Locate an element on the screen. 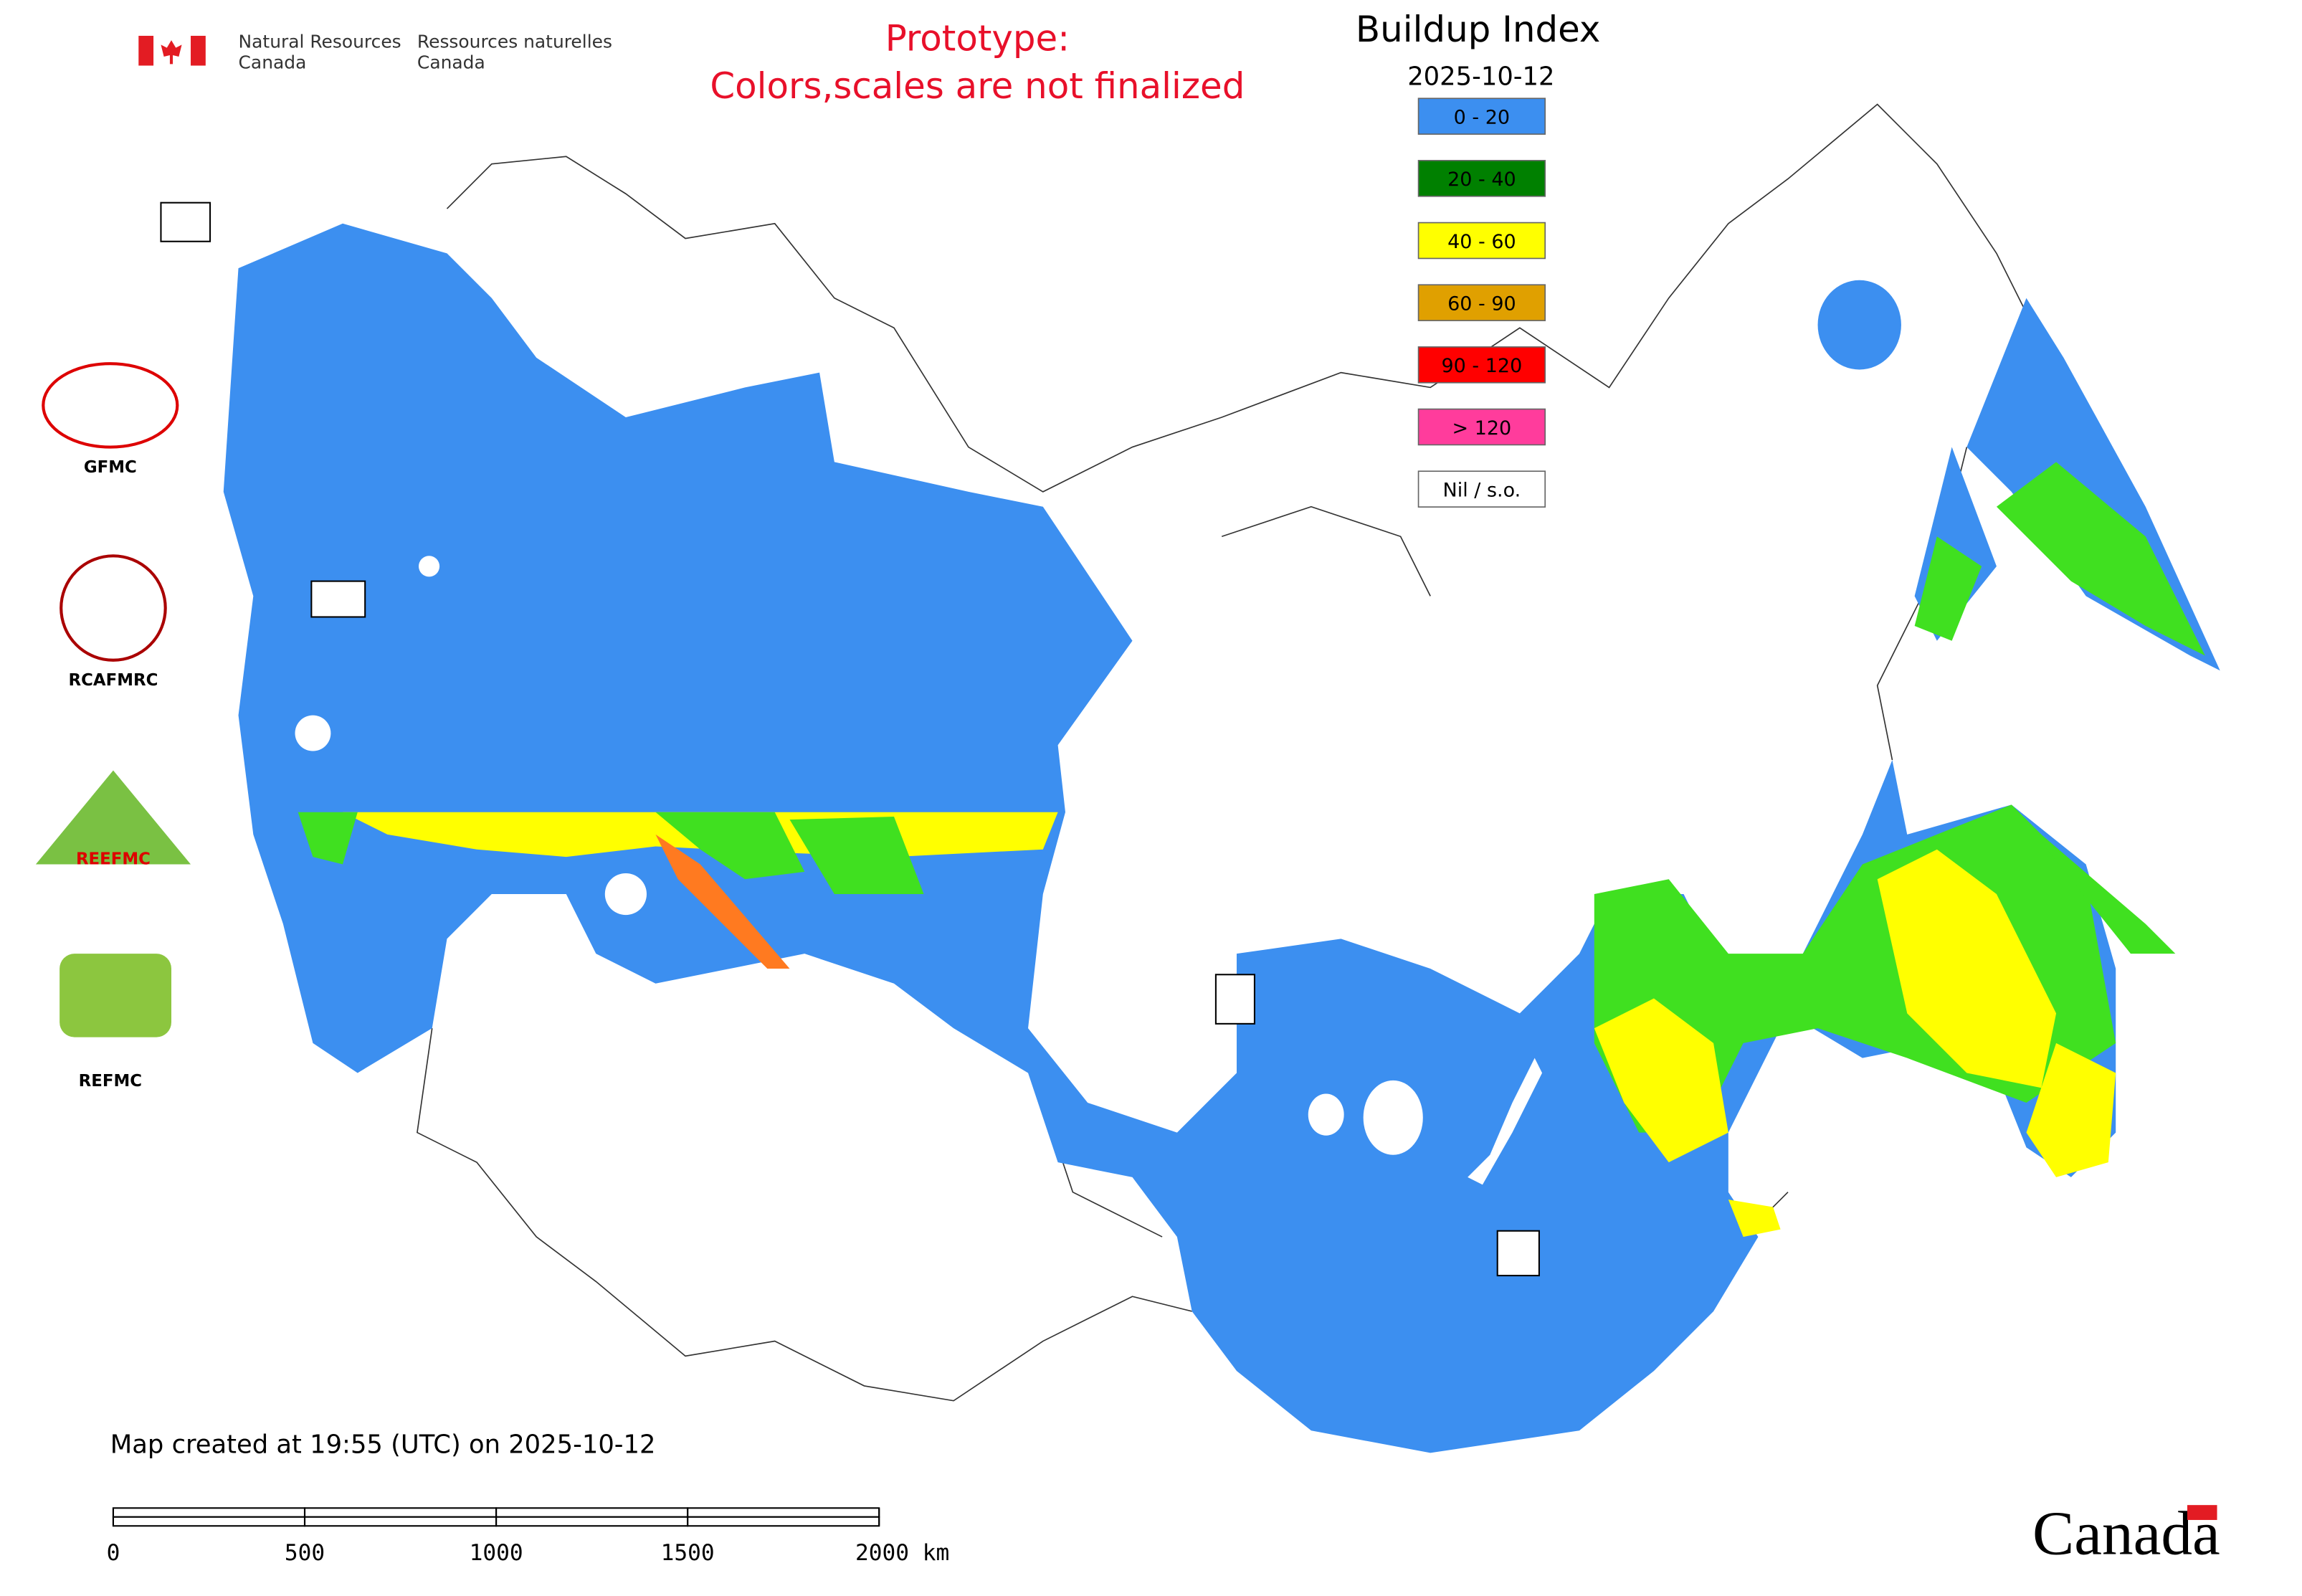  legend-label: Nil / s.o. is located at coordinates (1482, 491).